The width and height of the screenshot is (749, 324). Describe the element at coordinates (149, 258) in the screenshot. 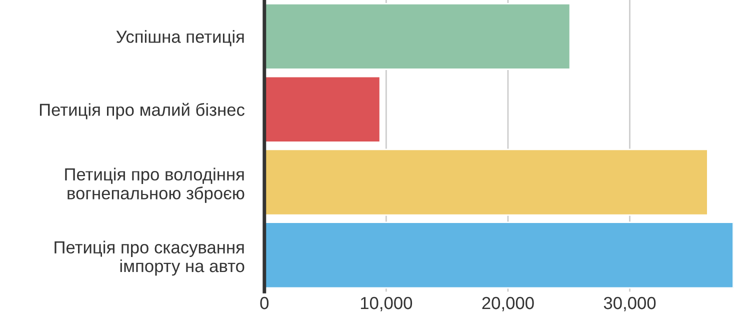

I see `y-tick-label: Петиція про скасування імпорту на авто` at that location.